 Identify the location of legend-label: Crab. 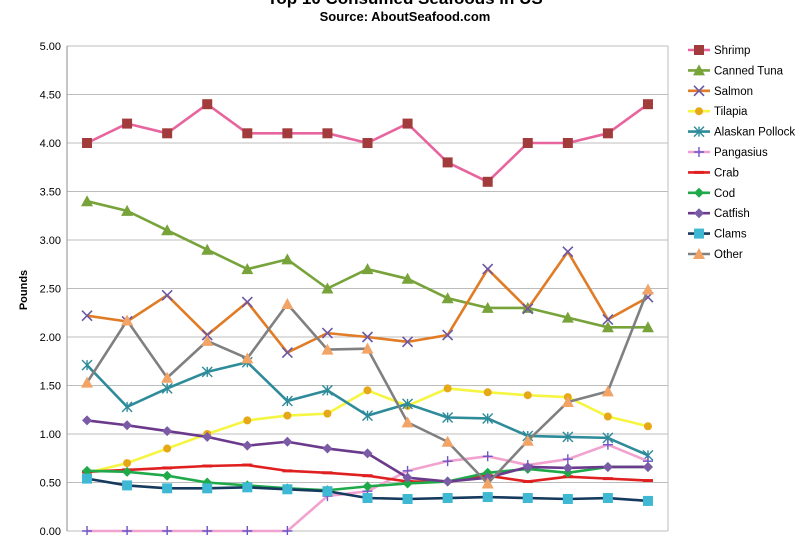
(726, 173).